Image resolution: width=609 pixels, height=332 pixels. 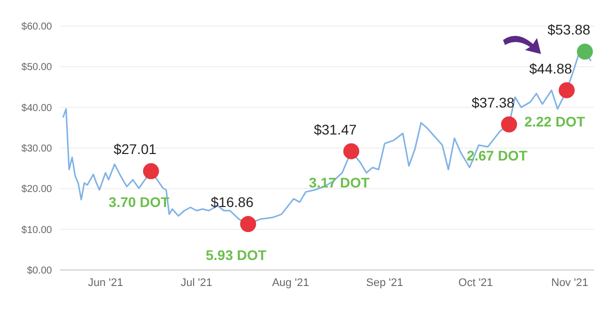 What do you see at coordinates (196, 282) in the screenshot?
I see `x-tick-label: Jul '21` at bounding box center [196, 282].